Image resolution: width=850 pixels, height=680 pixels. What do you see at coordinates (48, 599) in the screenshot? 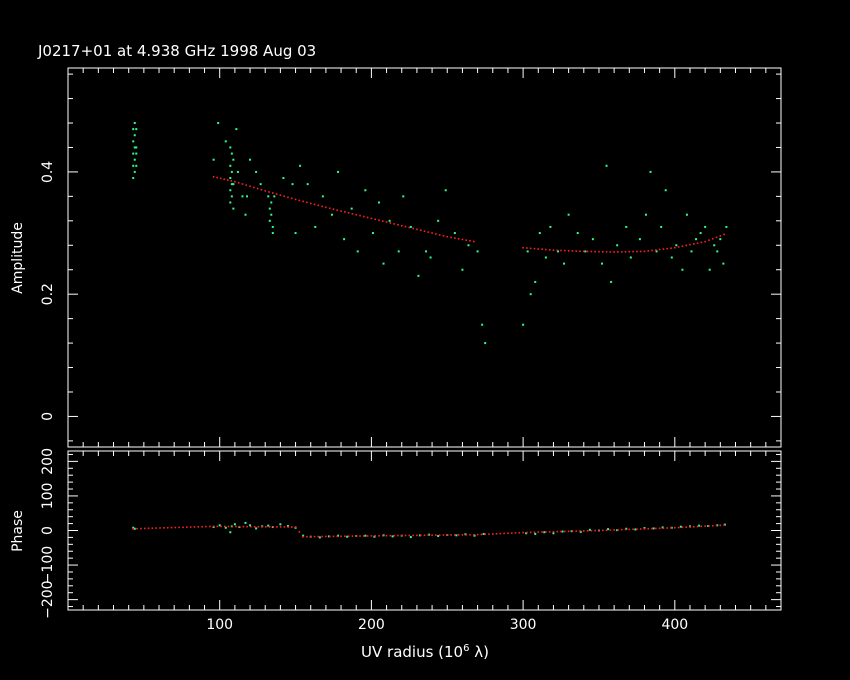
I see `phase-y-tick-label: −200` at bounding box center [48, 599].